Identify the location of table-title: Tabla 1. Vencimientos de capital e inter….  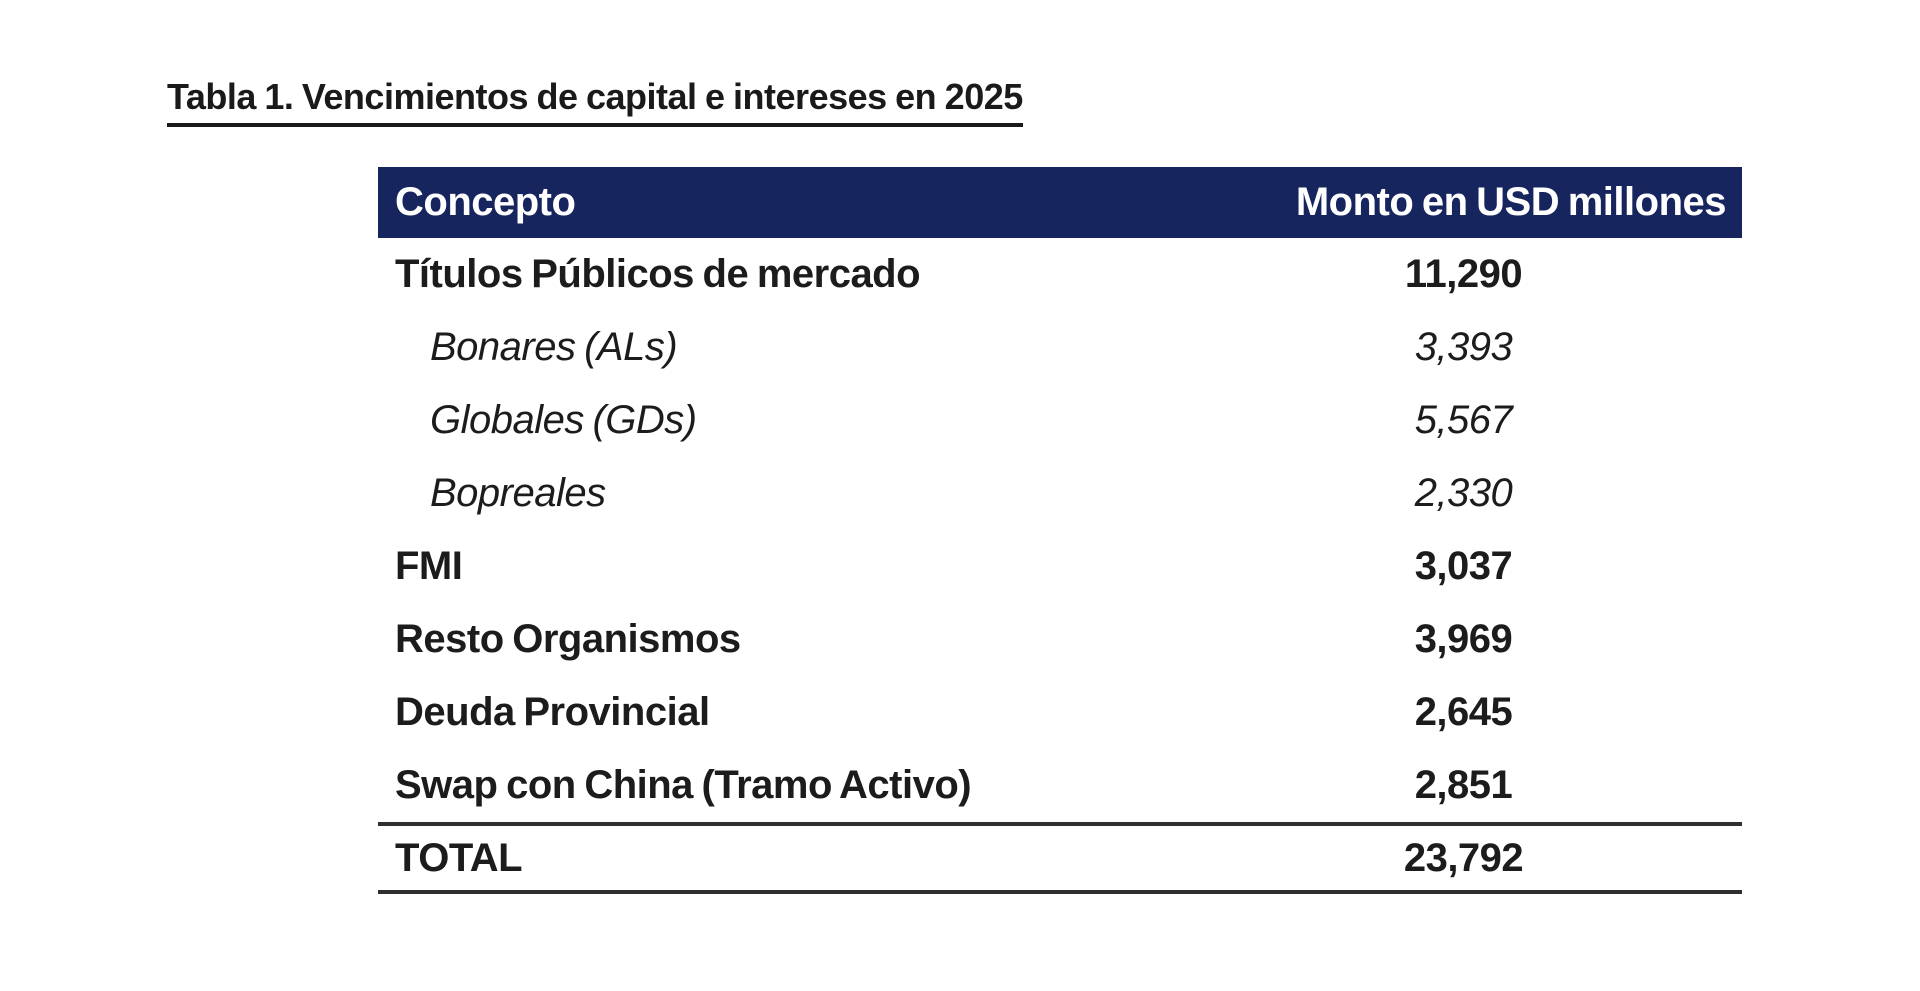
(595, 101).